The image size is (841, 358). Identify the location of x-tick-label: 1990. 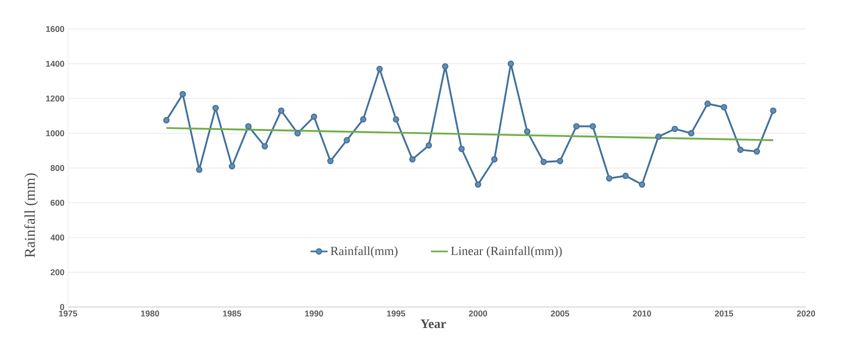
(314, 313).